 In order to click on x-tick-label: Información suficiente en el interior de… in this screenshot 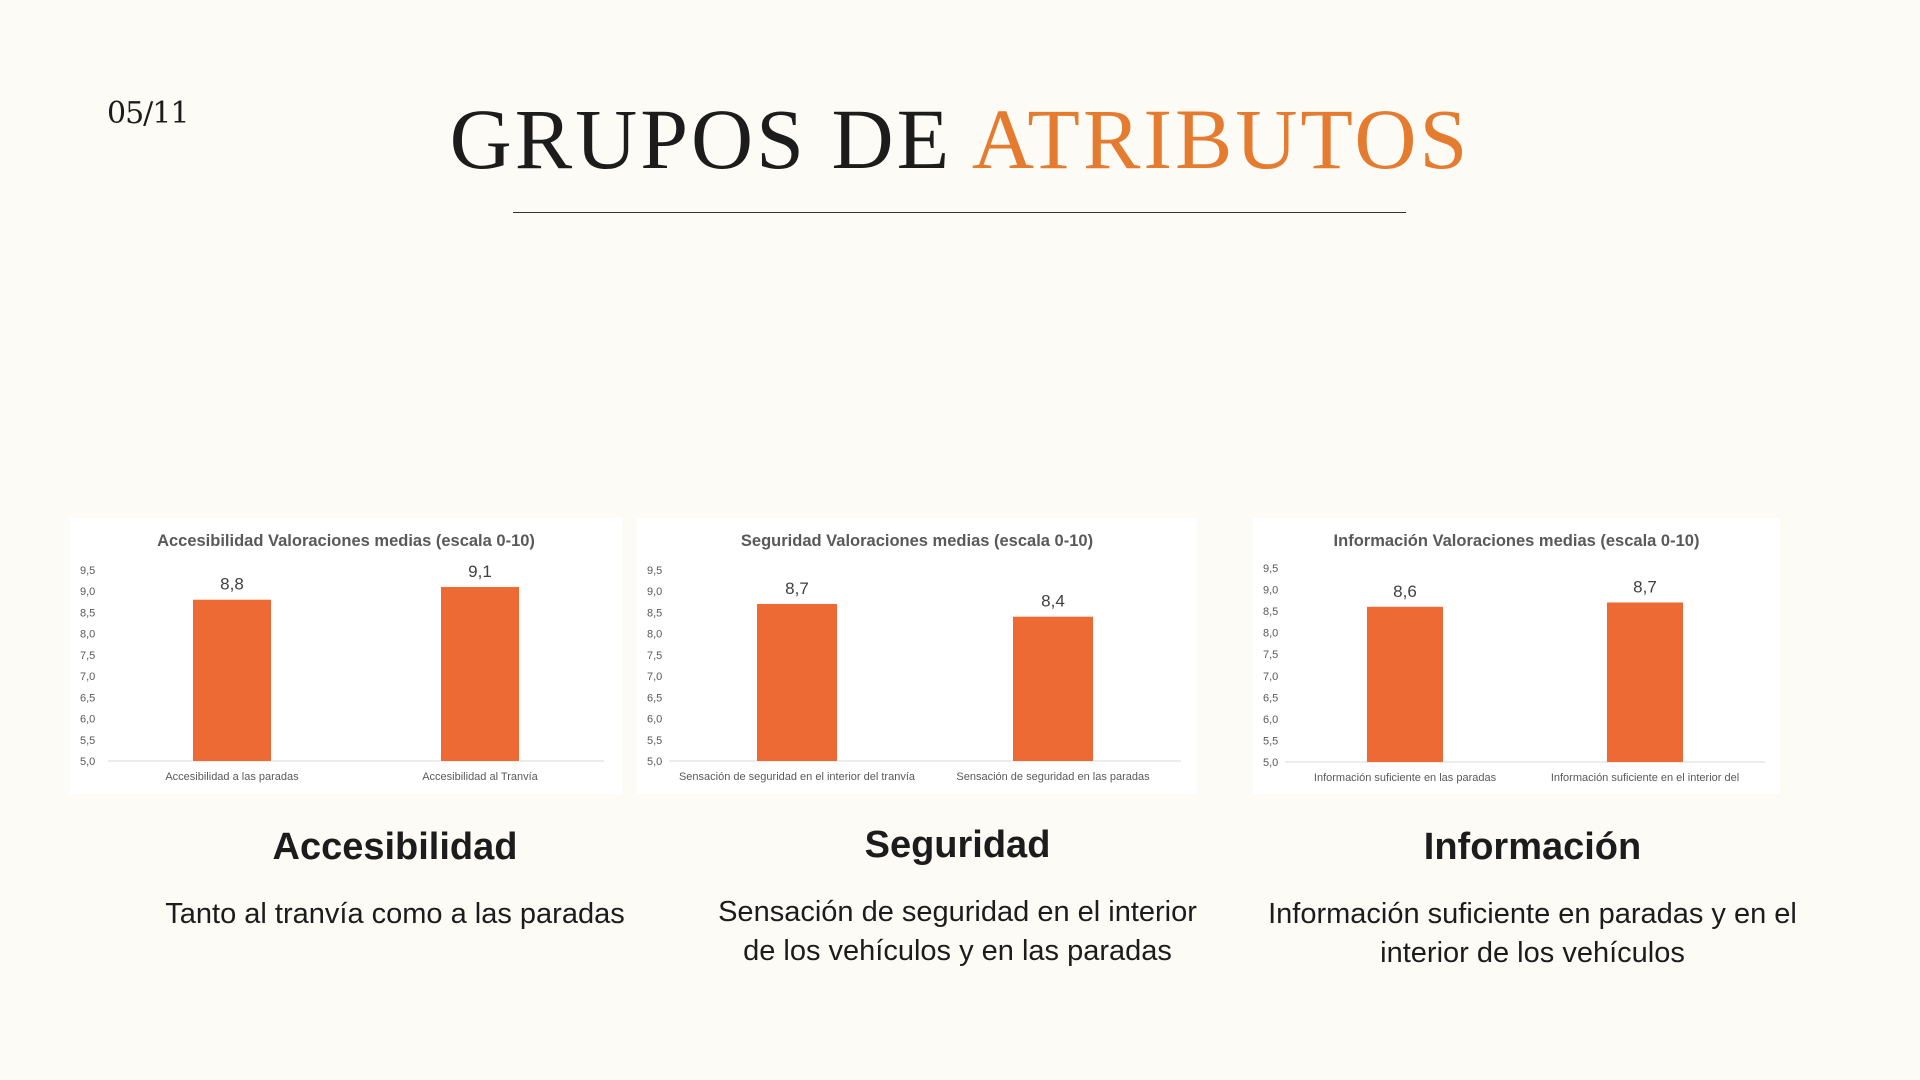, I will do `click(1645, 778)`.